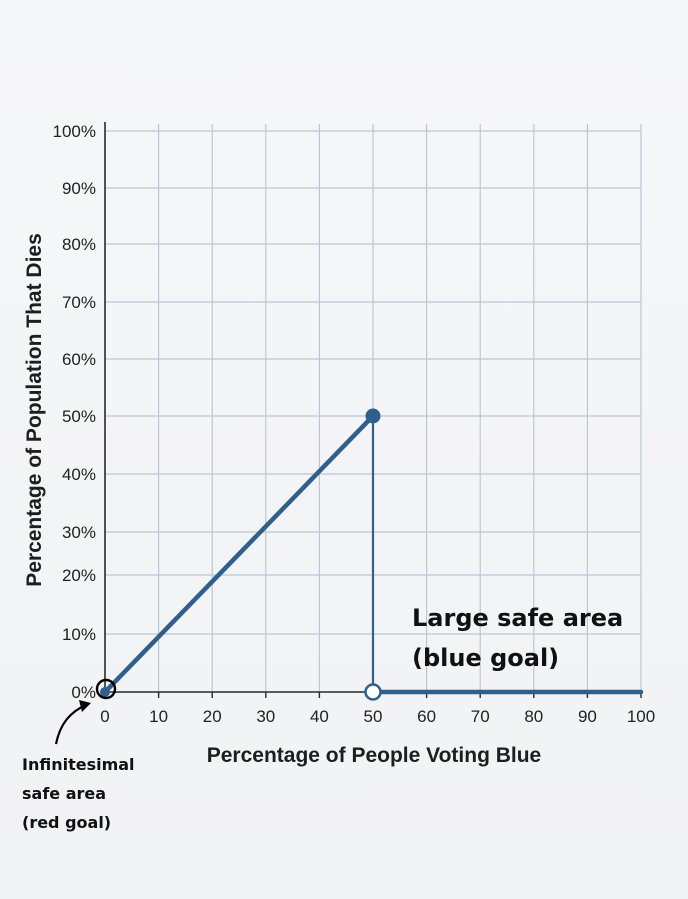 This screenshot has height=899, width=688. What do you see at coordinates (79, 634) in the screenshot?
I see `y-tick-label-10: 10%` at bounding box center [79, 634].